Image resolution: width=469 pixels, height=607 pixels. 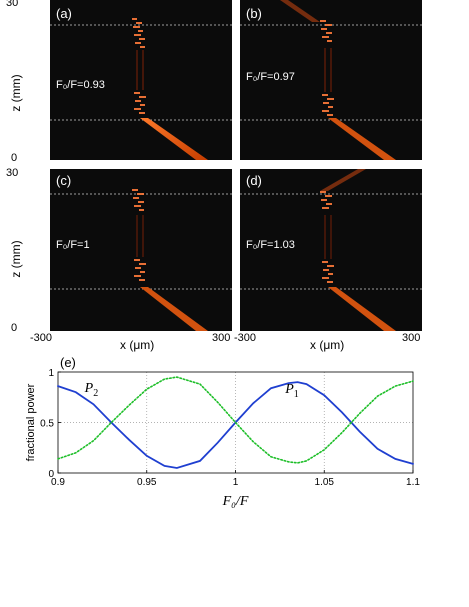 I want to click on x-left-tick-c: -300, so click(x=41, y=338).